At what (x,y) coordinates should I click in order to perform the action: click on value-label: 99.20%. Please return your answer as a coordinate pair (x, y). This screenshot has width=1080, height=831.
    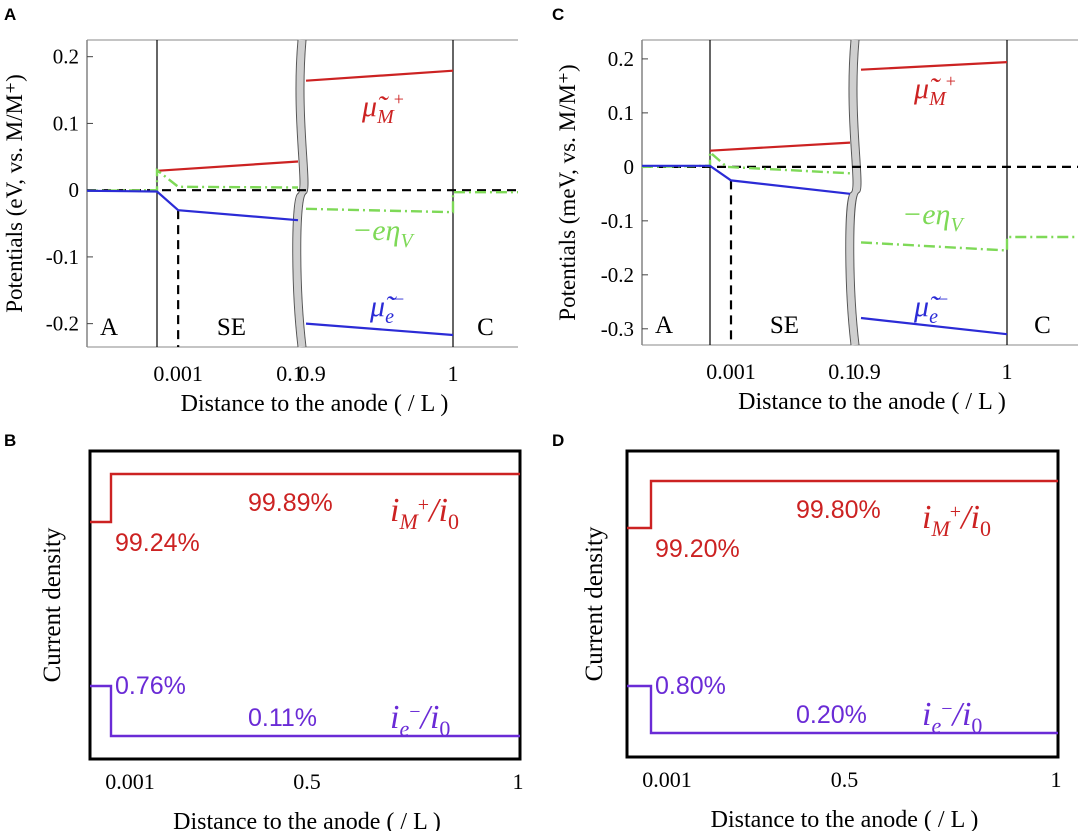
    Looking at the image, I should click on (697, 549).